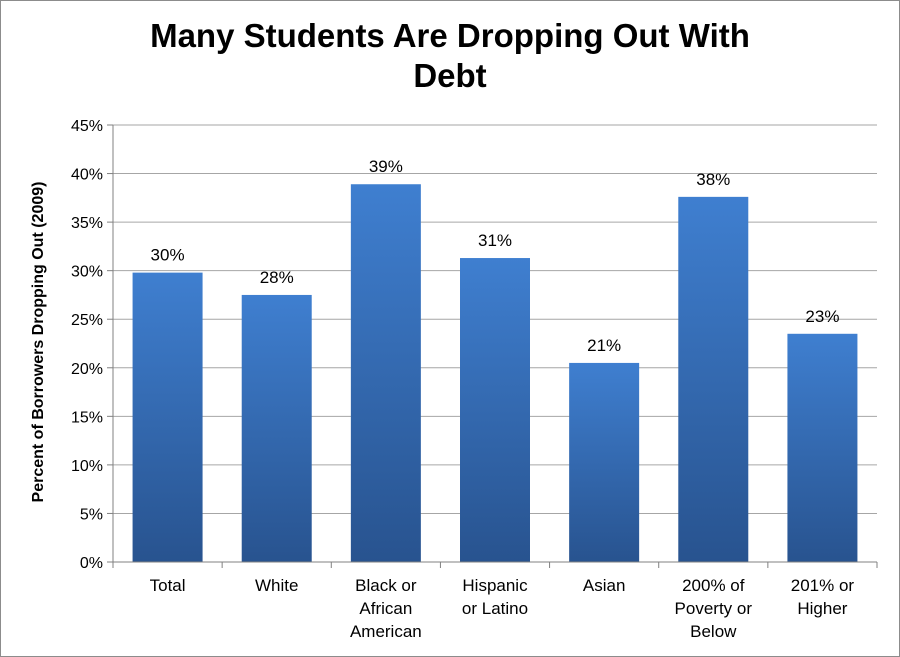 The width and height of the screenshot is (900, 657). What do you see at coordinates (385, 608) in the screenshot?
I see `x-tick-label: African` at bounding box center [385, 608].